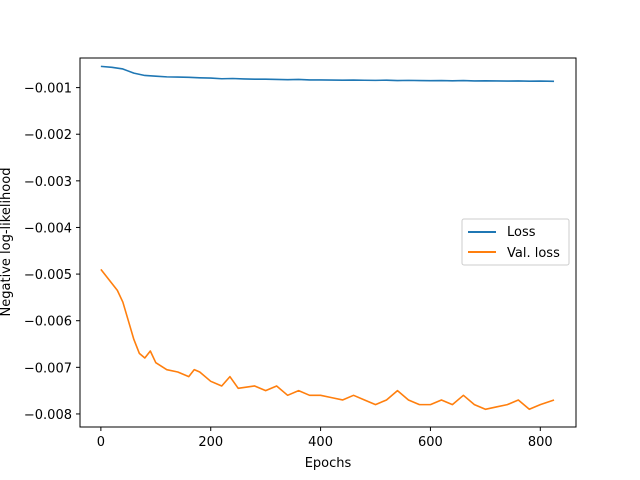 The width and height of the screenshot is (640, 480). I want to click on legend-box, so click(515, 242).